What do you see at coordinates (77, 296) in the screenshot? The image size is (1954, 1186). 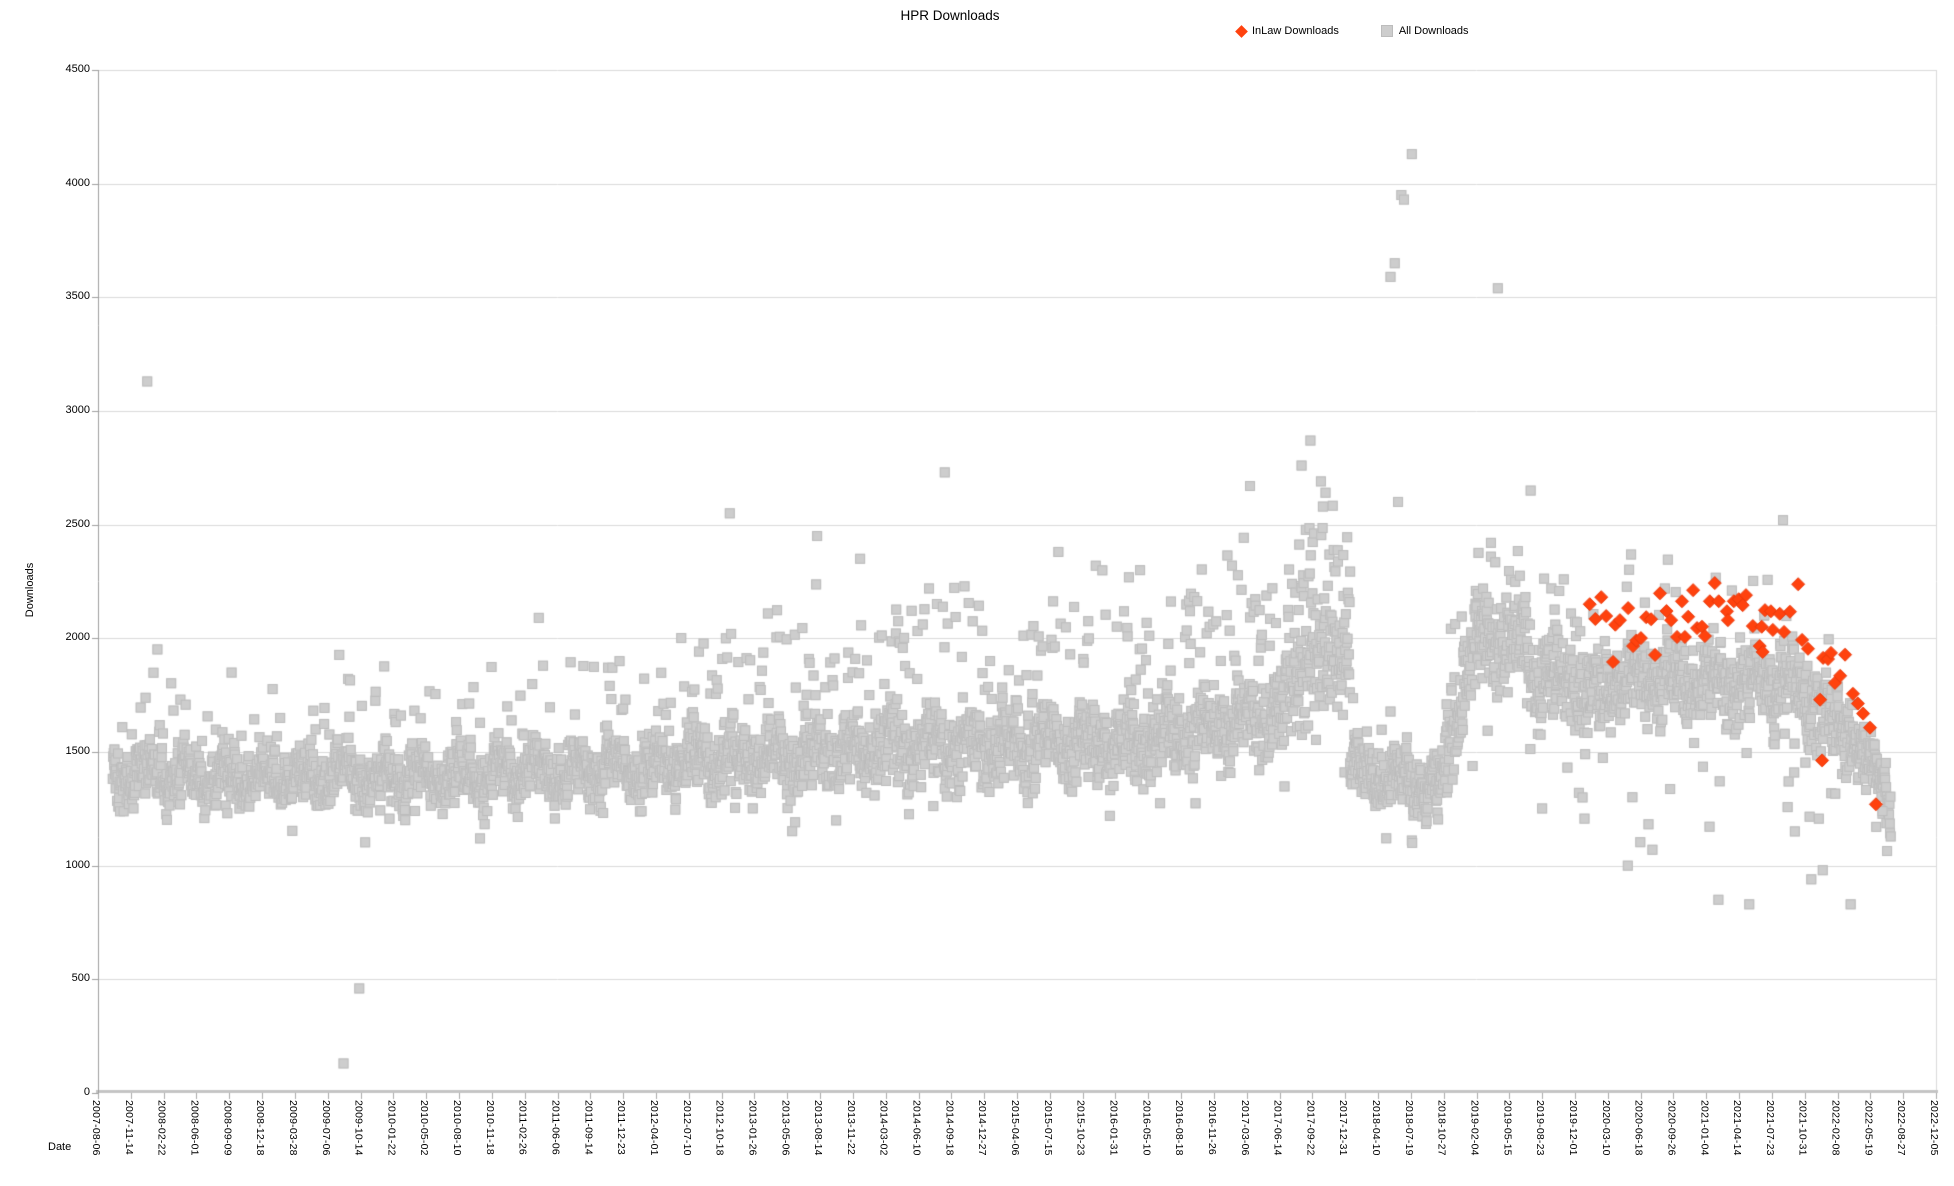 I see `y-tick-label: 3500` at bounding box center [77, 296].